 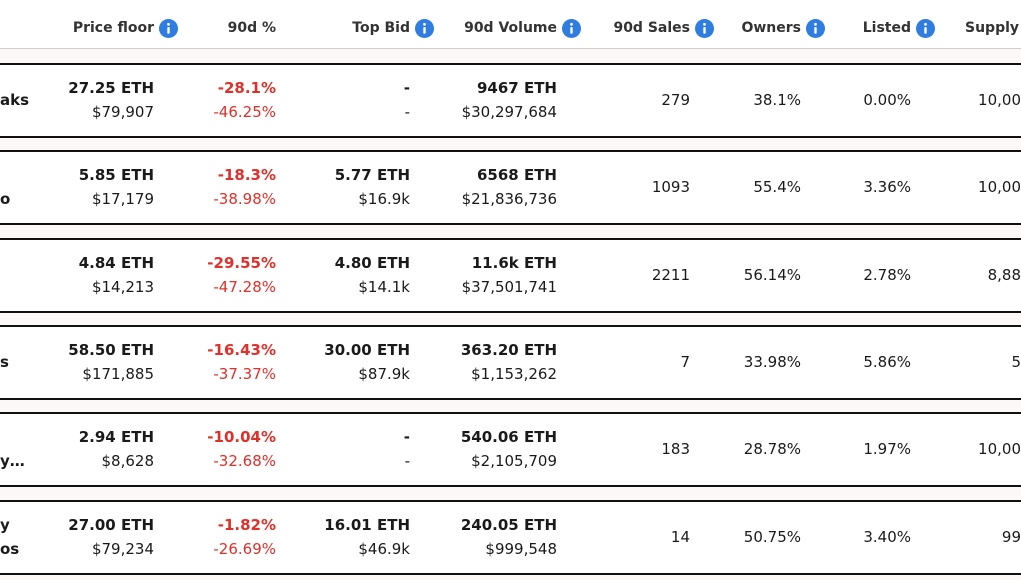 What do you see at coordinates (670, 274) in the screenshot?
I see `sales-90d: 2211` at bounding box center [670, 274].